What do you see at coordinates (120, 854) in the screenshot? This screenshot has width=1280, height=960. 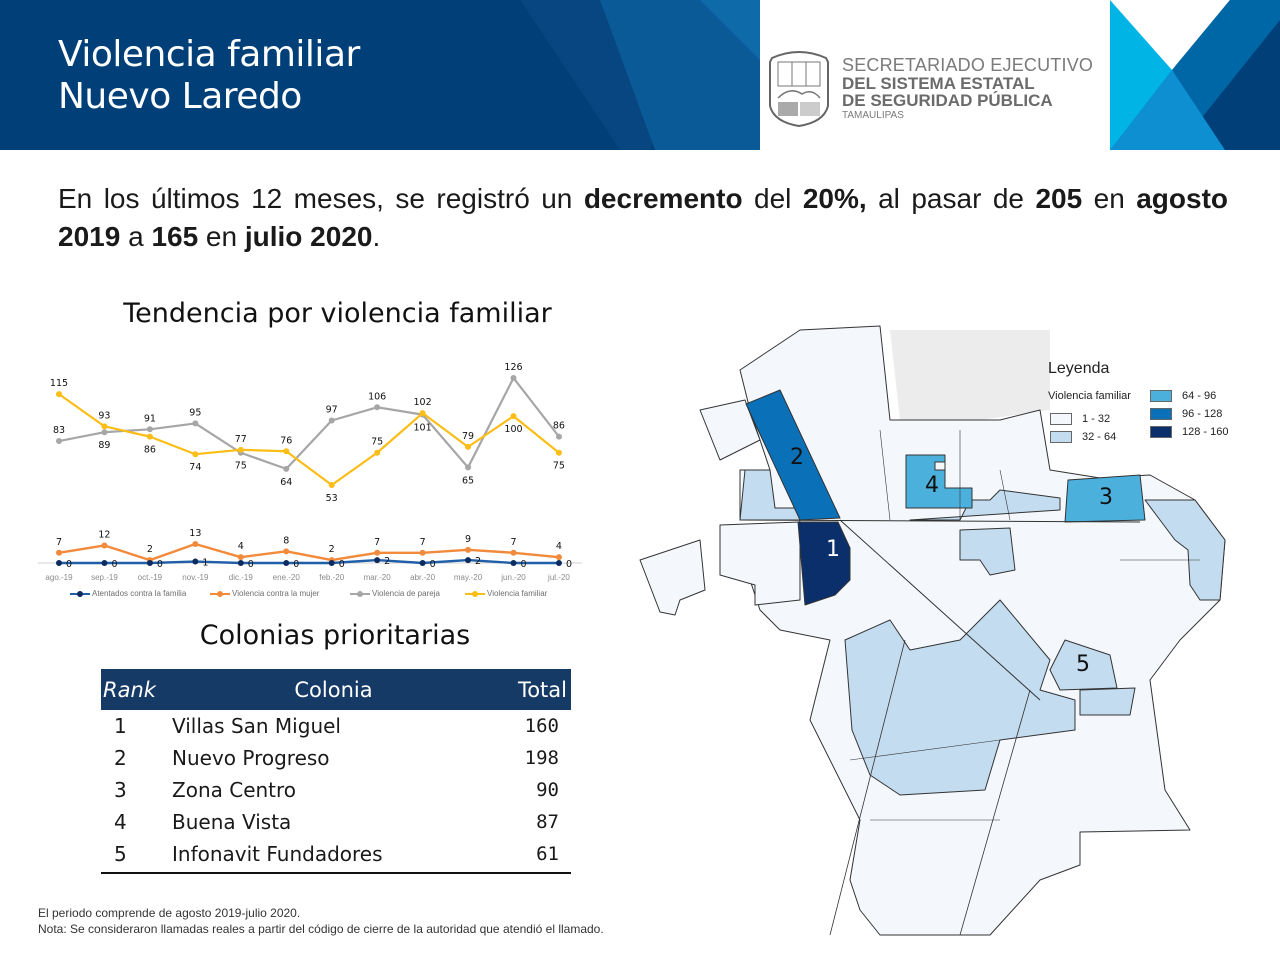 I see `cell-rank: 5` at bounding box center [120, 854].